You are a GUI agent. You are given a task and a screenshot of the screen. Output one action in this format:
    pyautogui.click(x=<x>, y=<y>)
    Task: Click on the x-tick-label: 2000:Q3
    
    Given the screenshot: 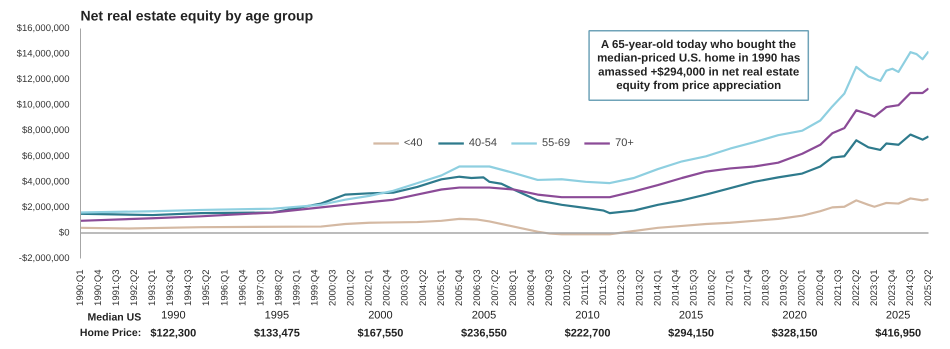 What is the action you would take?
    pyautogui.click(x=333, y=287)
    